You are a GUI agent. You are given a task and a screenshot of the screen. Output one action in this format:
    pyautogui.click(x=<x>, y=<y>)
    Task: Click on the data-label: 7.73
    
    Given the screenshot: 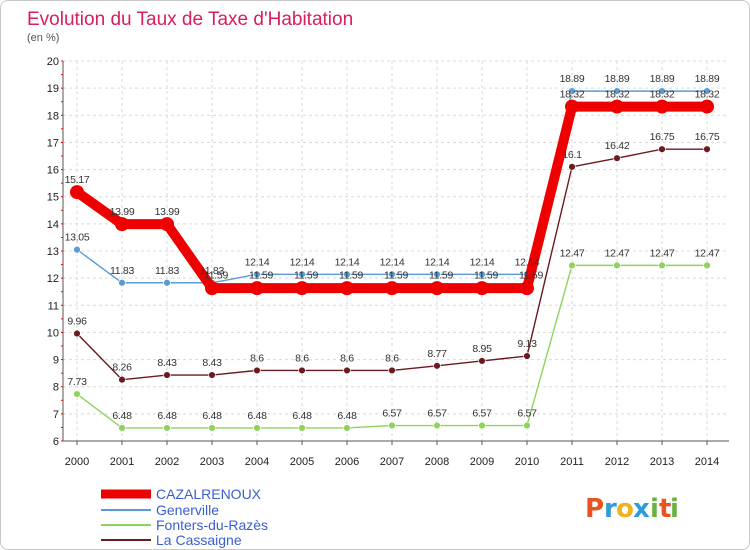 What is the action you would take?
    pyautogui.click(x=77, y=382)
    